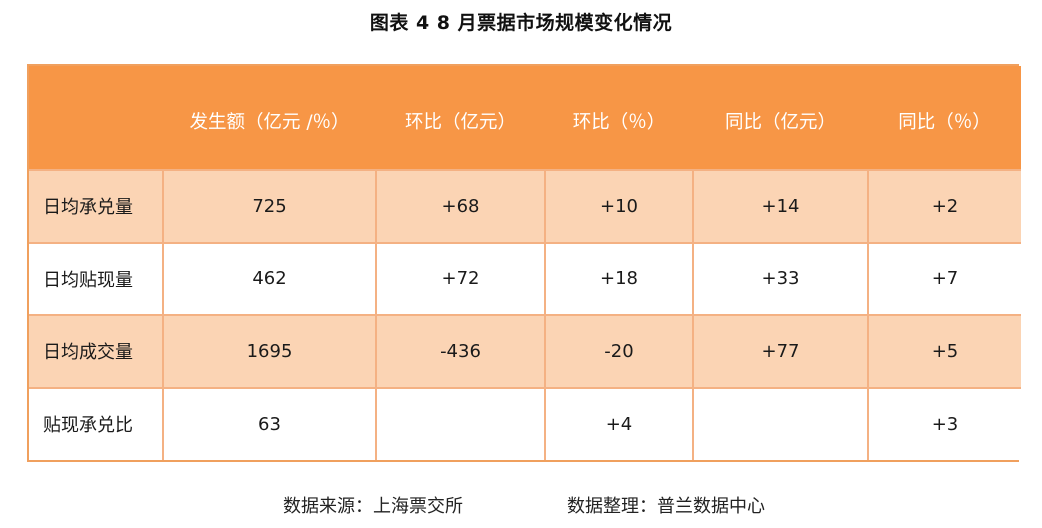 This screenshot has width=1042, height=528. I want to click on cell-mom-amount, so click(460, 423).